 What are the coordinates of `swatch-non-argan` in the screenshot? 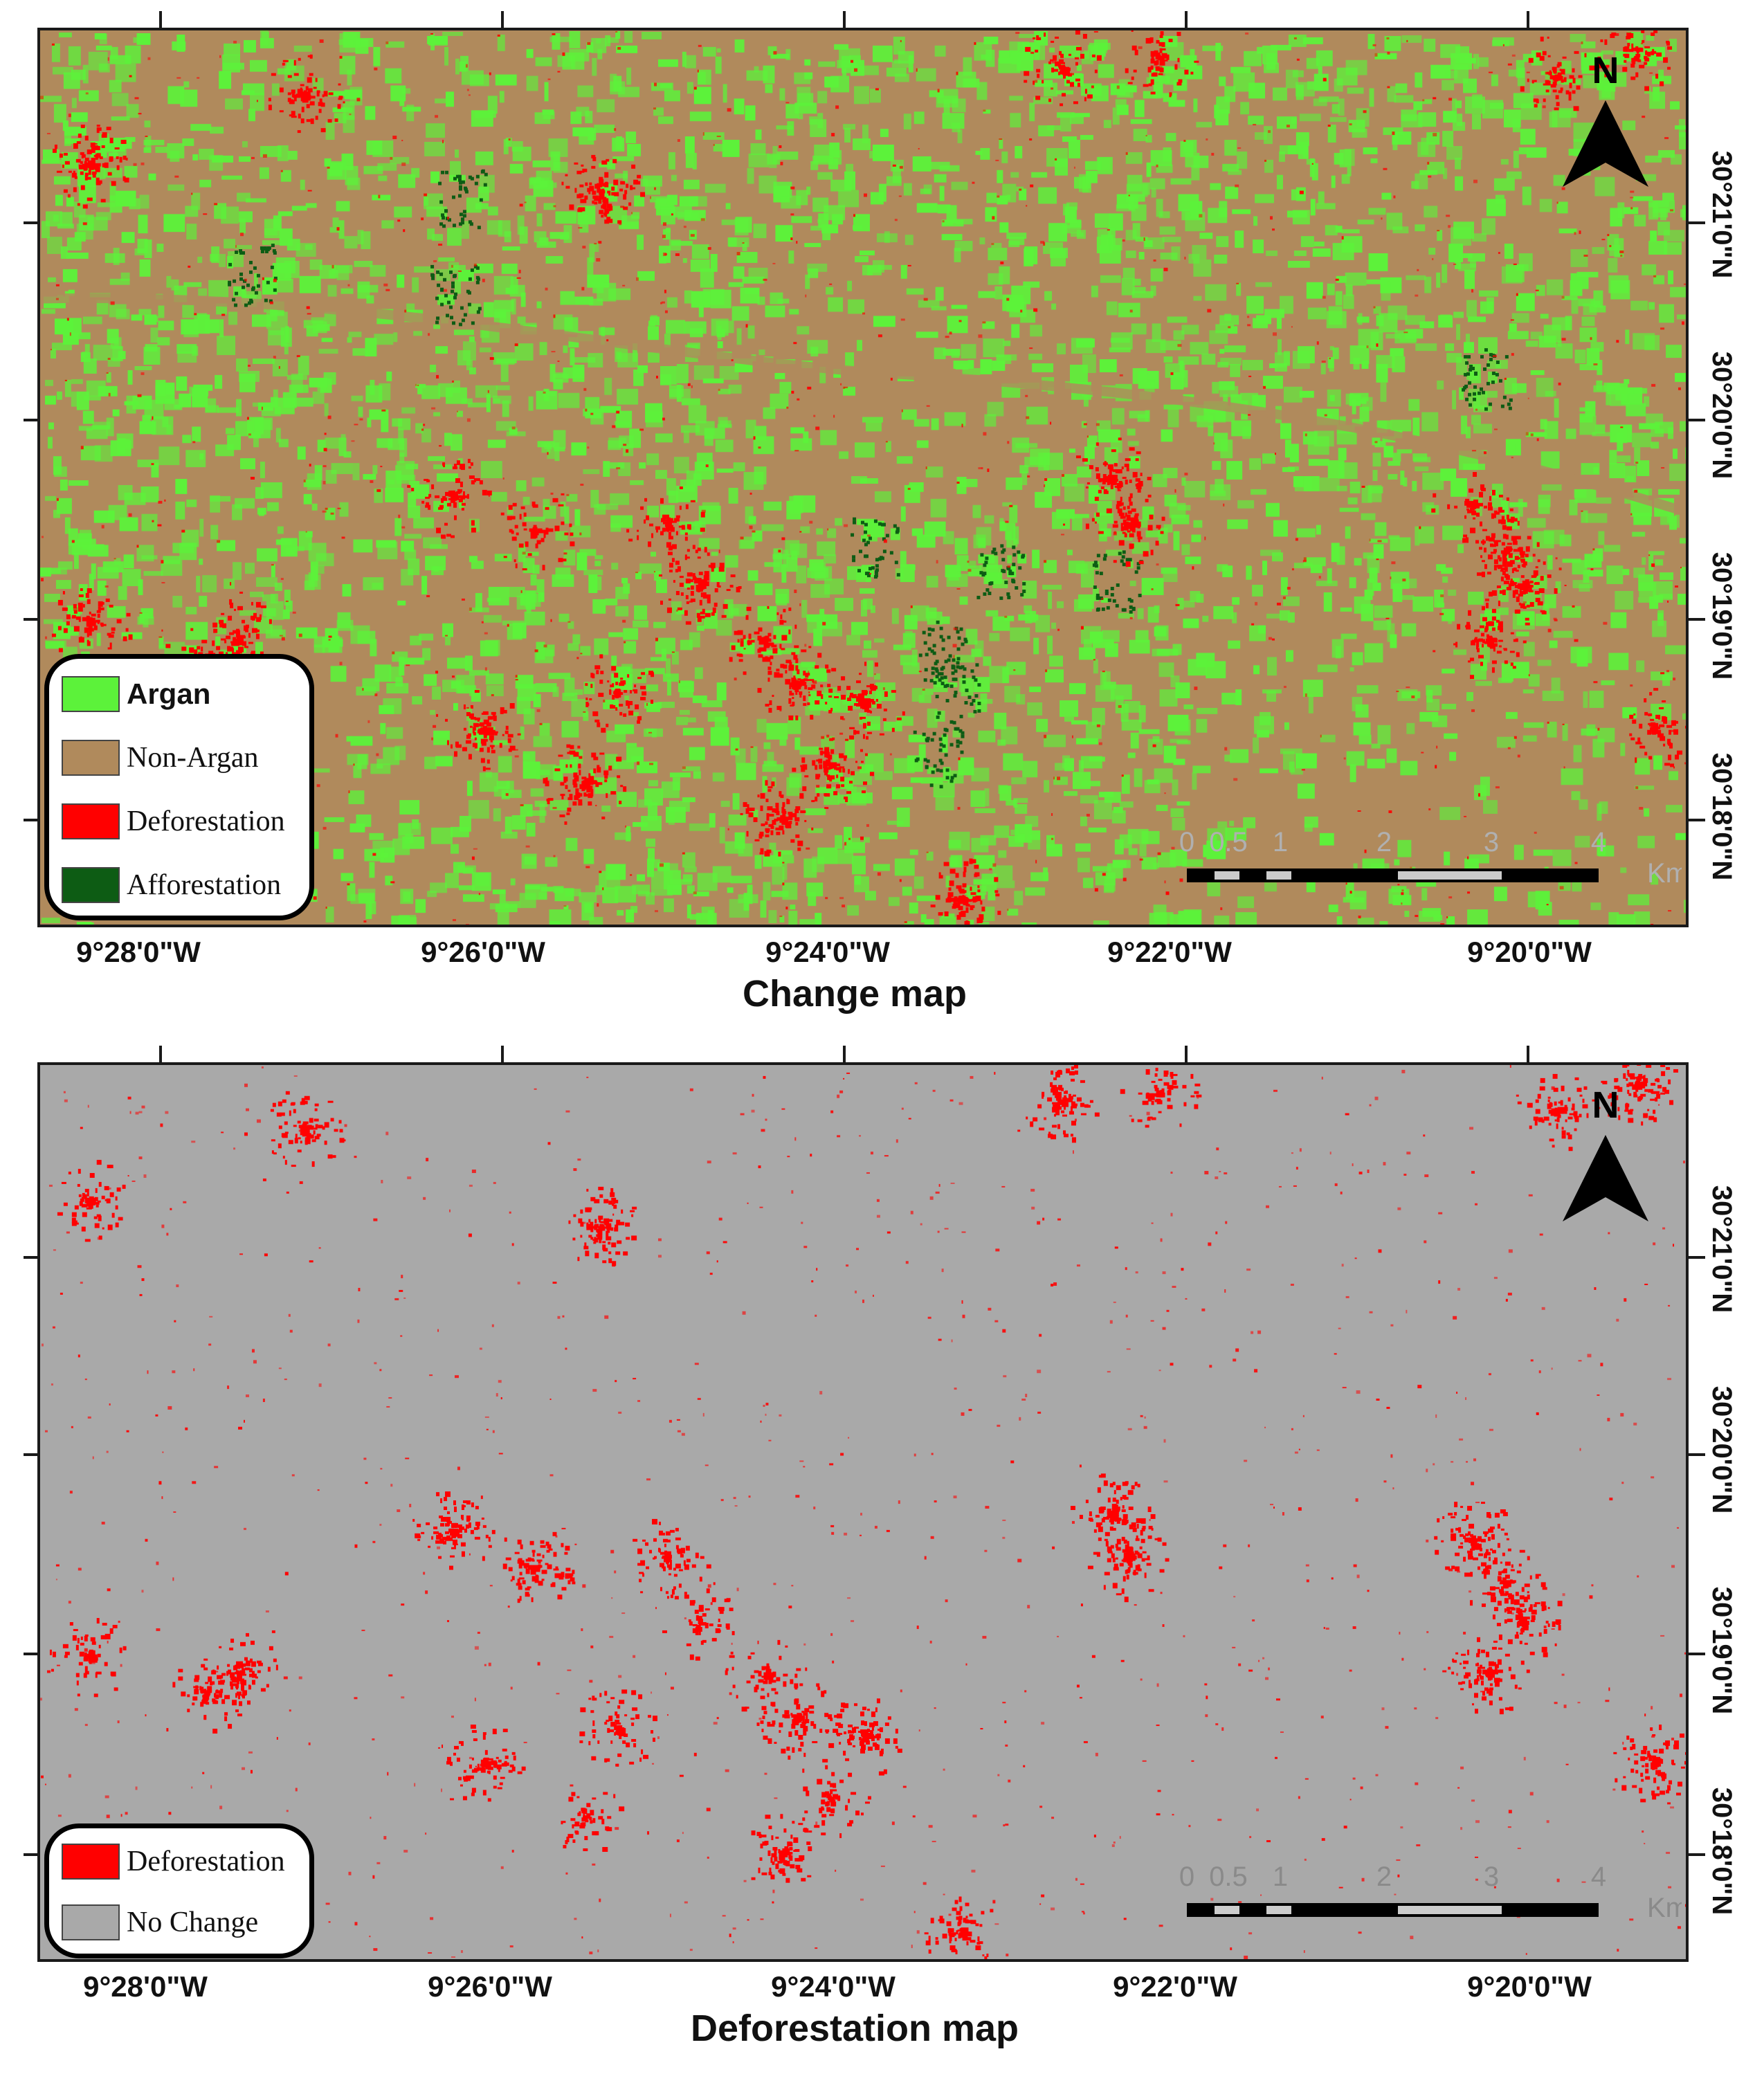 It's located at (91, 758).